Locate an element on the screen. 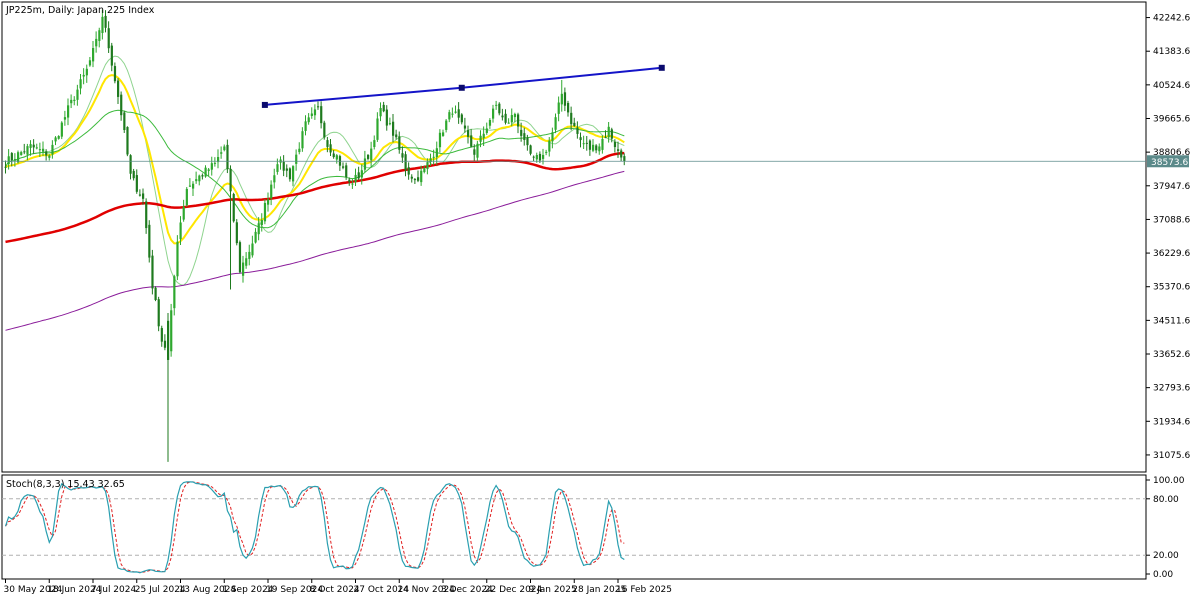 The height and width of the screenshot is (600, 1200). stochastic-plot is located at coordinates (574, 527).